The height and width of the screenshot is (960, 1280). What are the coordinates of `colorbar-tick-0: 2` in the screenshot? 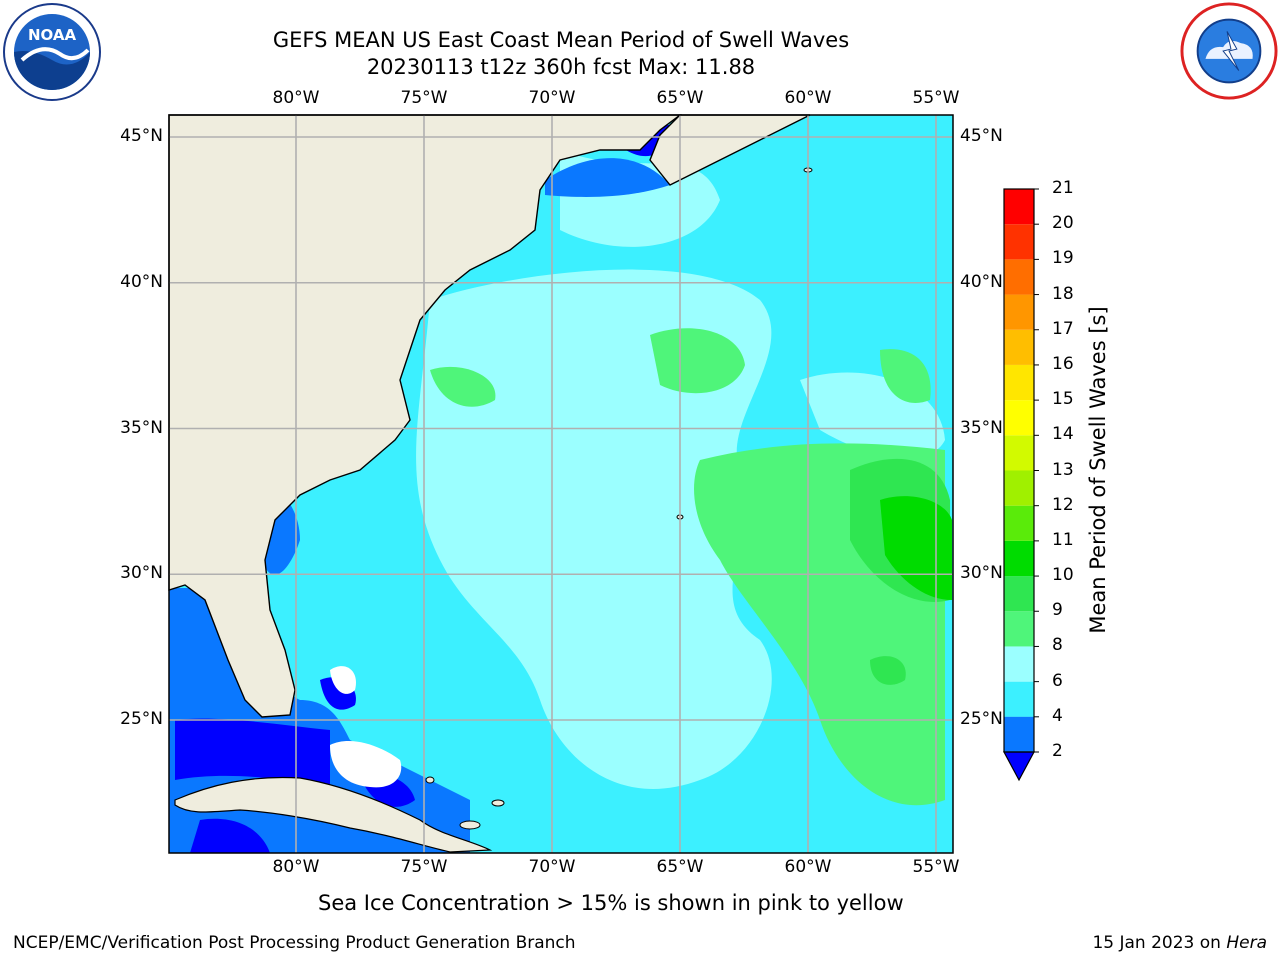 It's located at (1057, 751).